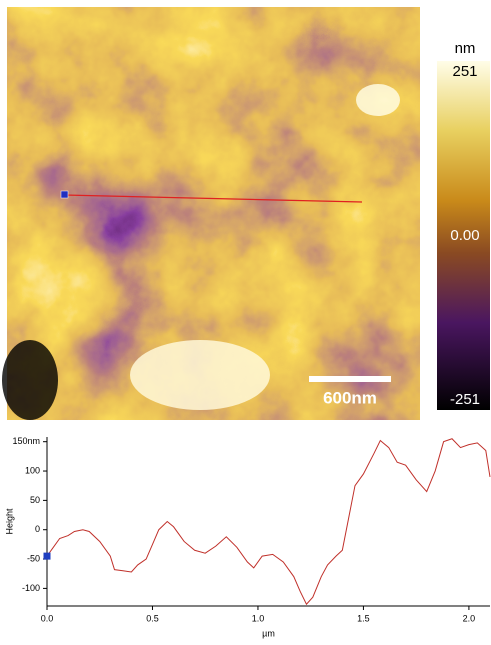  I want to click on colorbar-tick-label: 0.00, so click(464, 235).